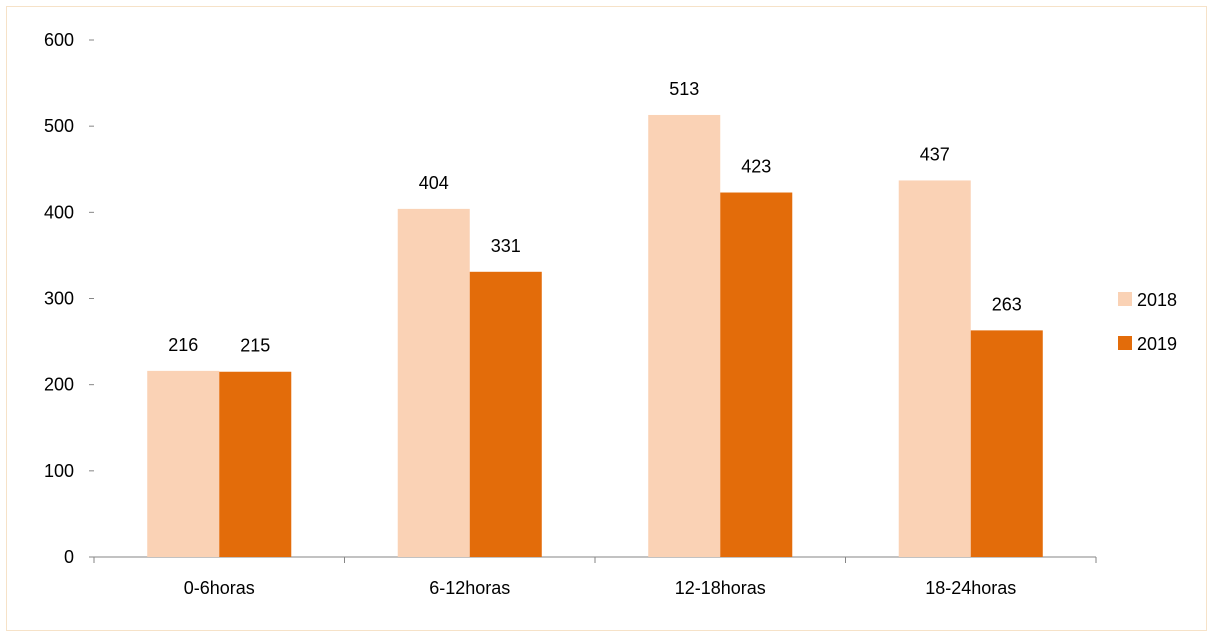 The image size is (1213, 637). Describe the element at coordinates (684, 335) in the screenshot. I see `bar-2018-12-18horas` at that location.